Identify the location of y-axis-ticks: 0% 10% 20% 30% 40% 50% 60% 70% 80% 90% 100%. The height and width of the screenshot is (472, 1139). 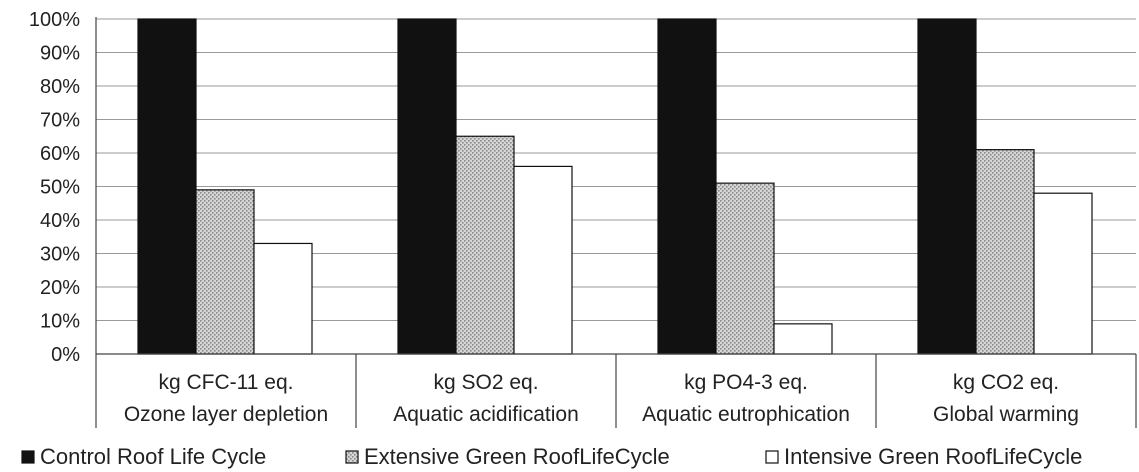
(54, 187).